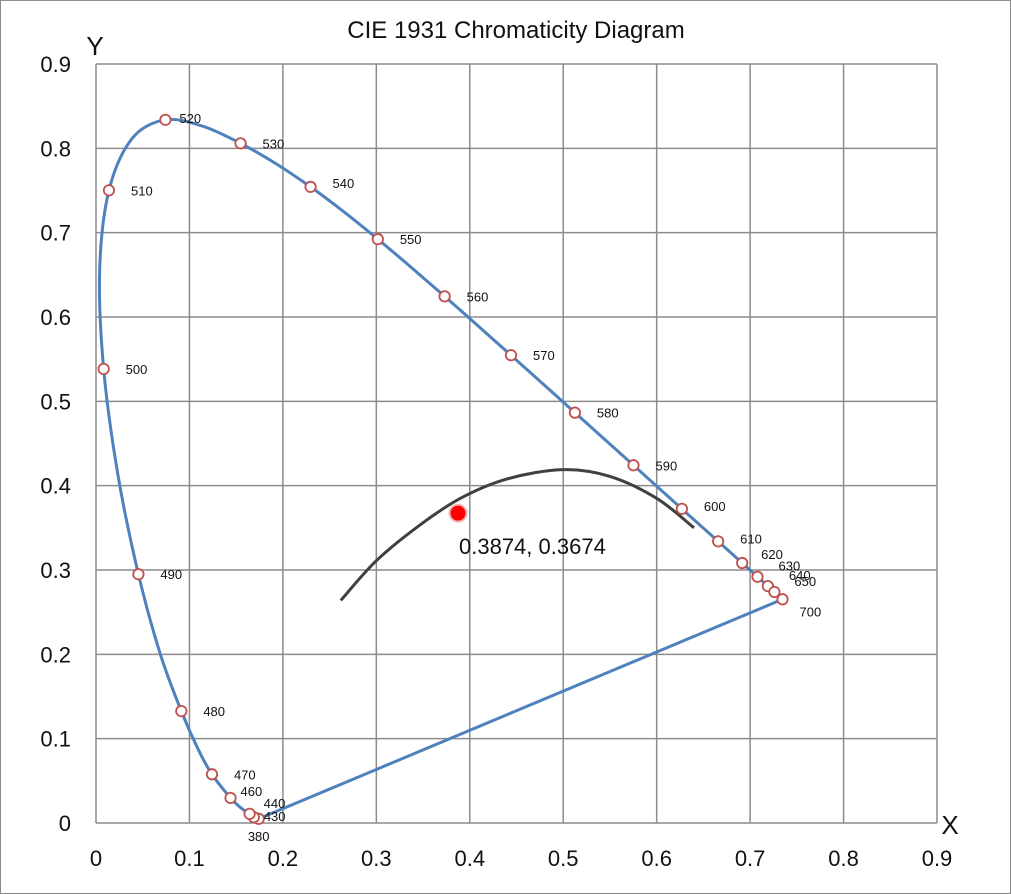 This screenshot has height=894, width=1011. What do you see at coordinates (608, 413) in the screenshot?
I see `wavelength-label: 580` at bounding box center [608, 413].